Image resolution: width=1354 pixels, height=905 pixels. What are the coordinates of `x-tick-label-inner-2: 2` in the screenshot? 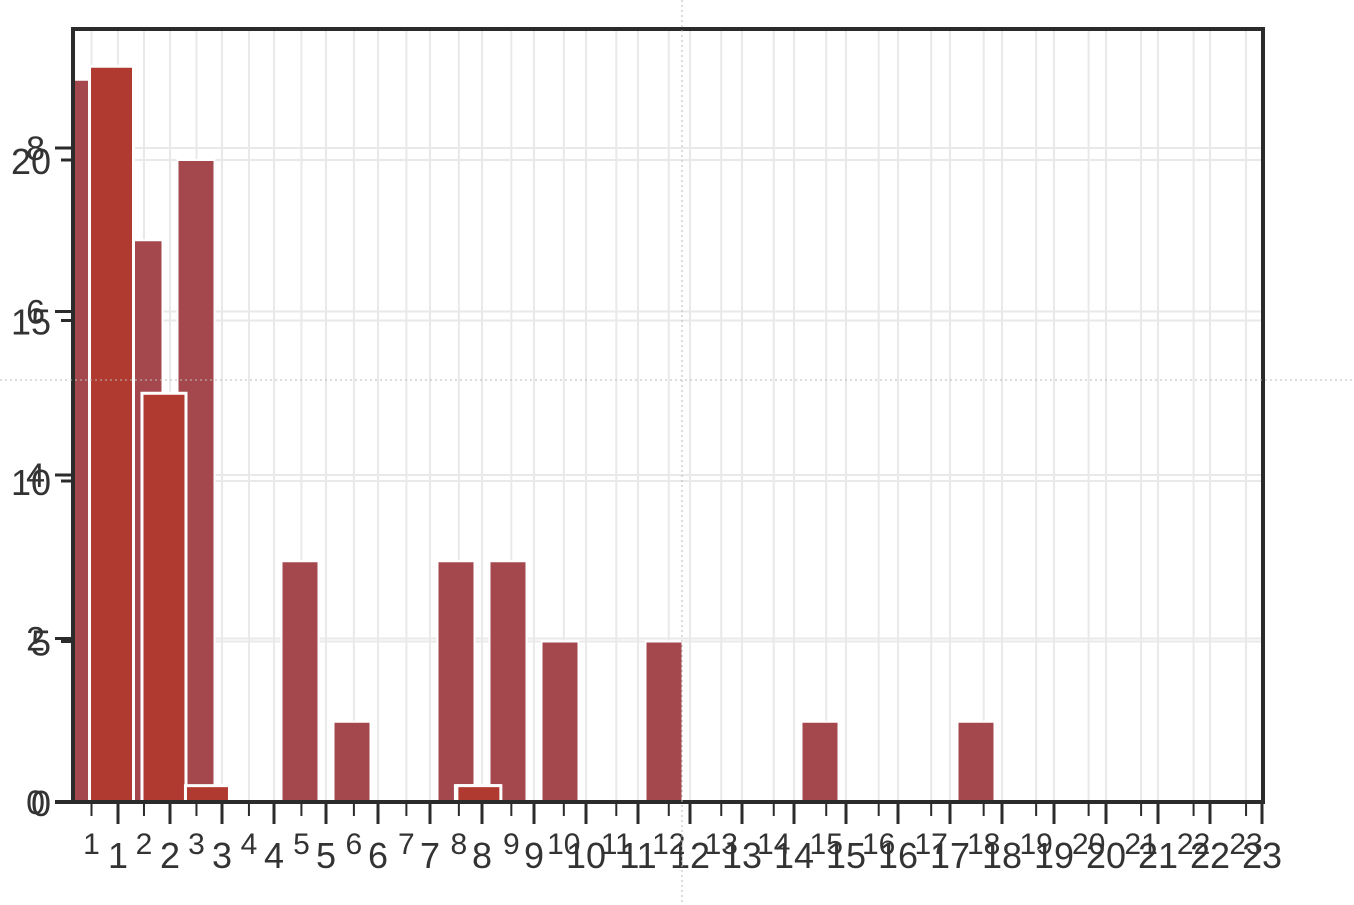 It's located at (144, 844).